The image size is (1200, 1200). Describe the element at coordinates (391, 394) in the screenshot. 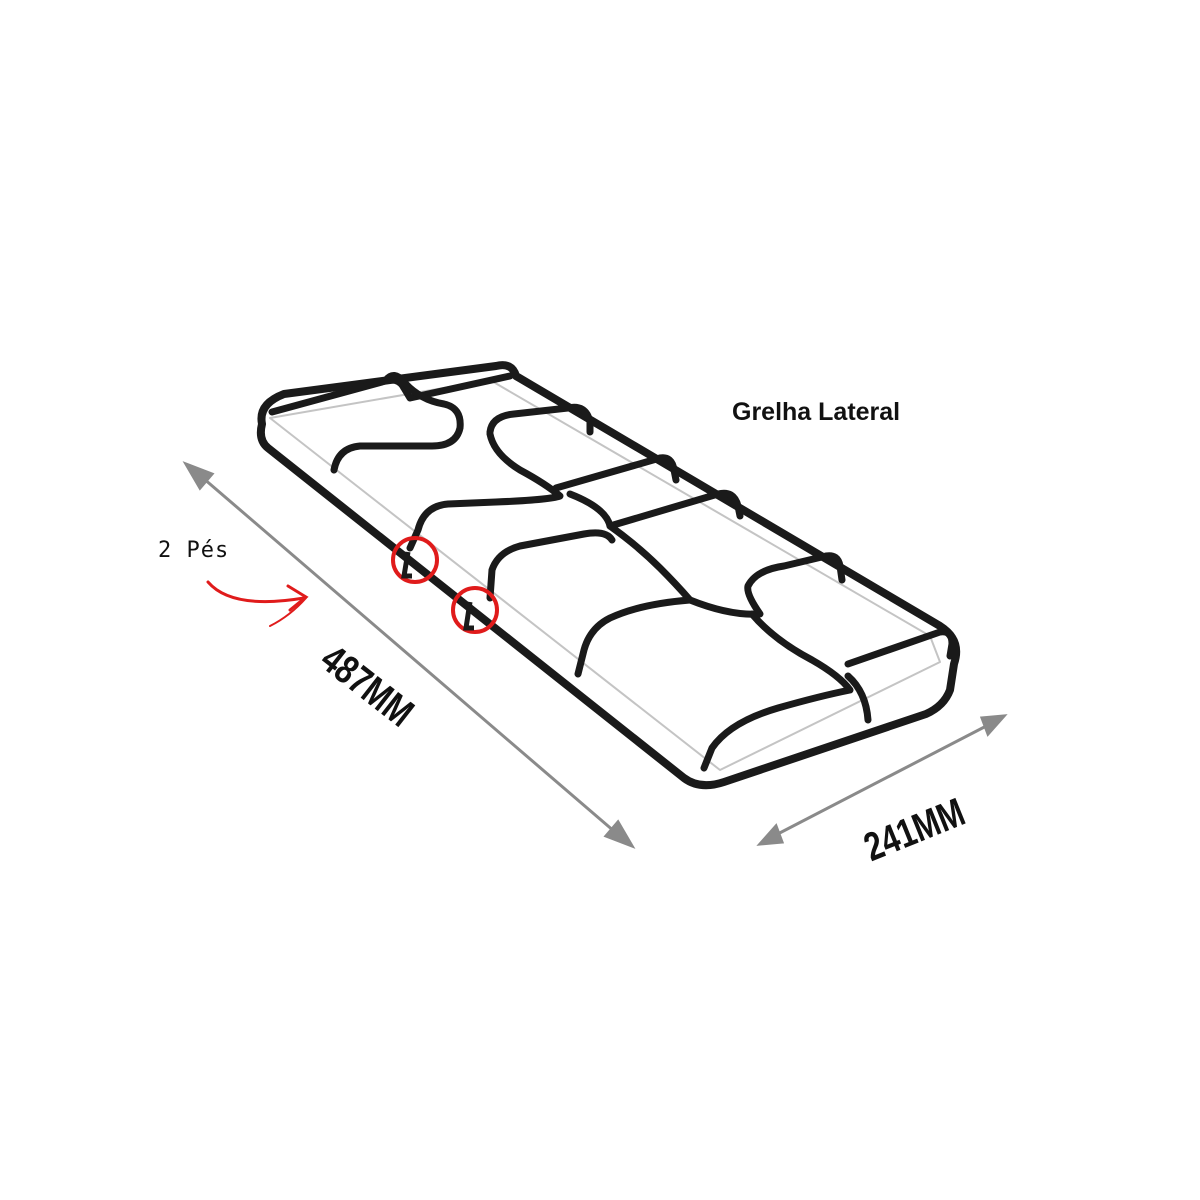

I see `grate-end-bar-top` at that location.